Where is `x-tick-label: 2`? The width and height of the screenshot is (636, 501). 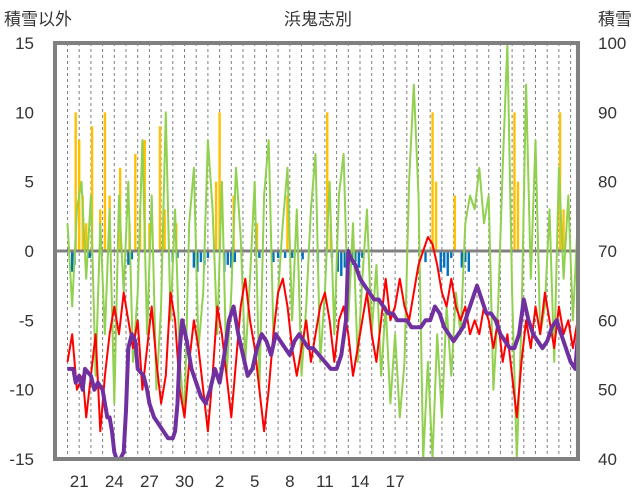
x-tick-label: 2 is located at coordinates (219, 481).